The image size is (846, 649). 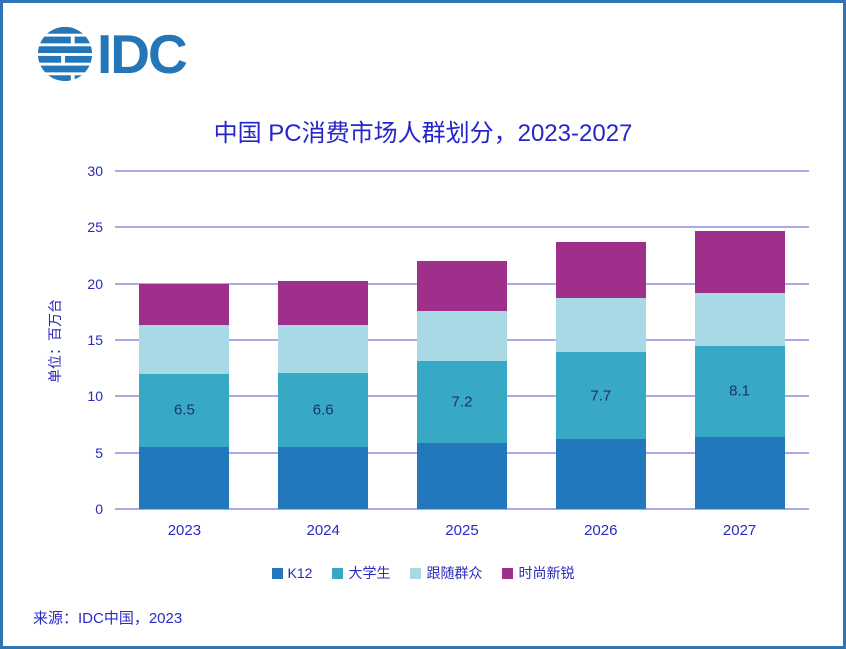 I want to click on y-tick-label: 0, so click(x=99, y=509).